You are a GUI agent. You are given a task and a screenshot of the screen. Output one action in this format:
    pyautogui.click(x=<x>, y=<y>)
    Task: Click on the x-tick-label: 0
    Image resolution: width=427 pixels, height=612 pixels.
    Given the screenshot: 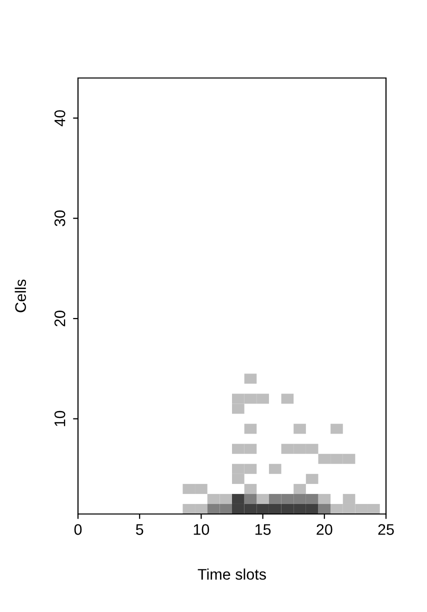 What is the action you would take?
    pyautogui.click(x=78, y=529)
    